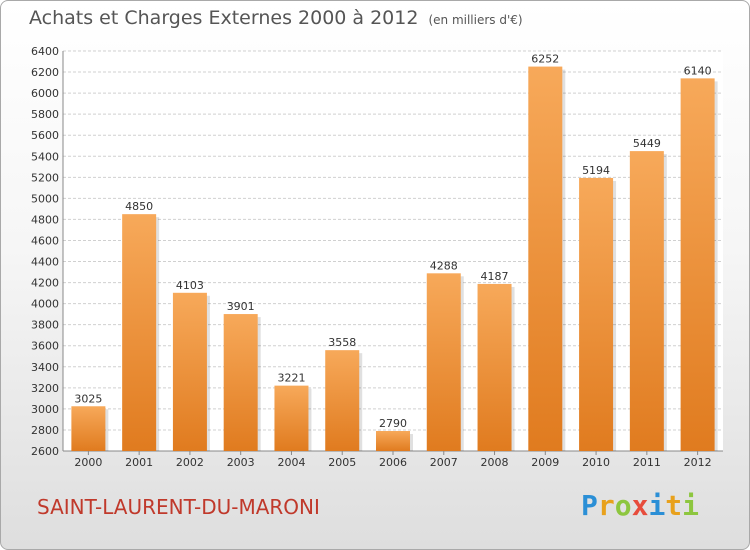  What do you see at coordinates (45, 51) in the screenshot?
I see `y-tick-label: 6400` at bounding box center [45, 51].